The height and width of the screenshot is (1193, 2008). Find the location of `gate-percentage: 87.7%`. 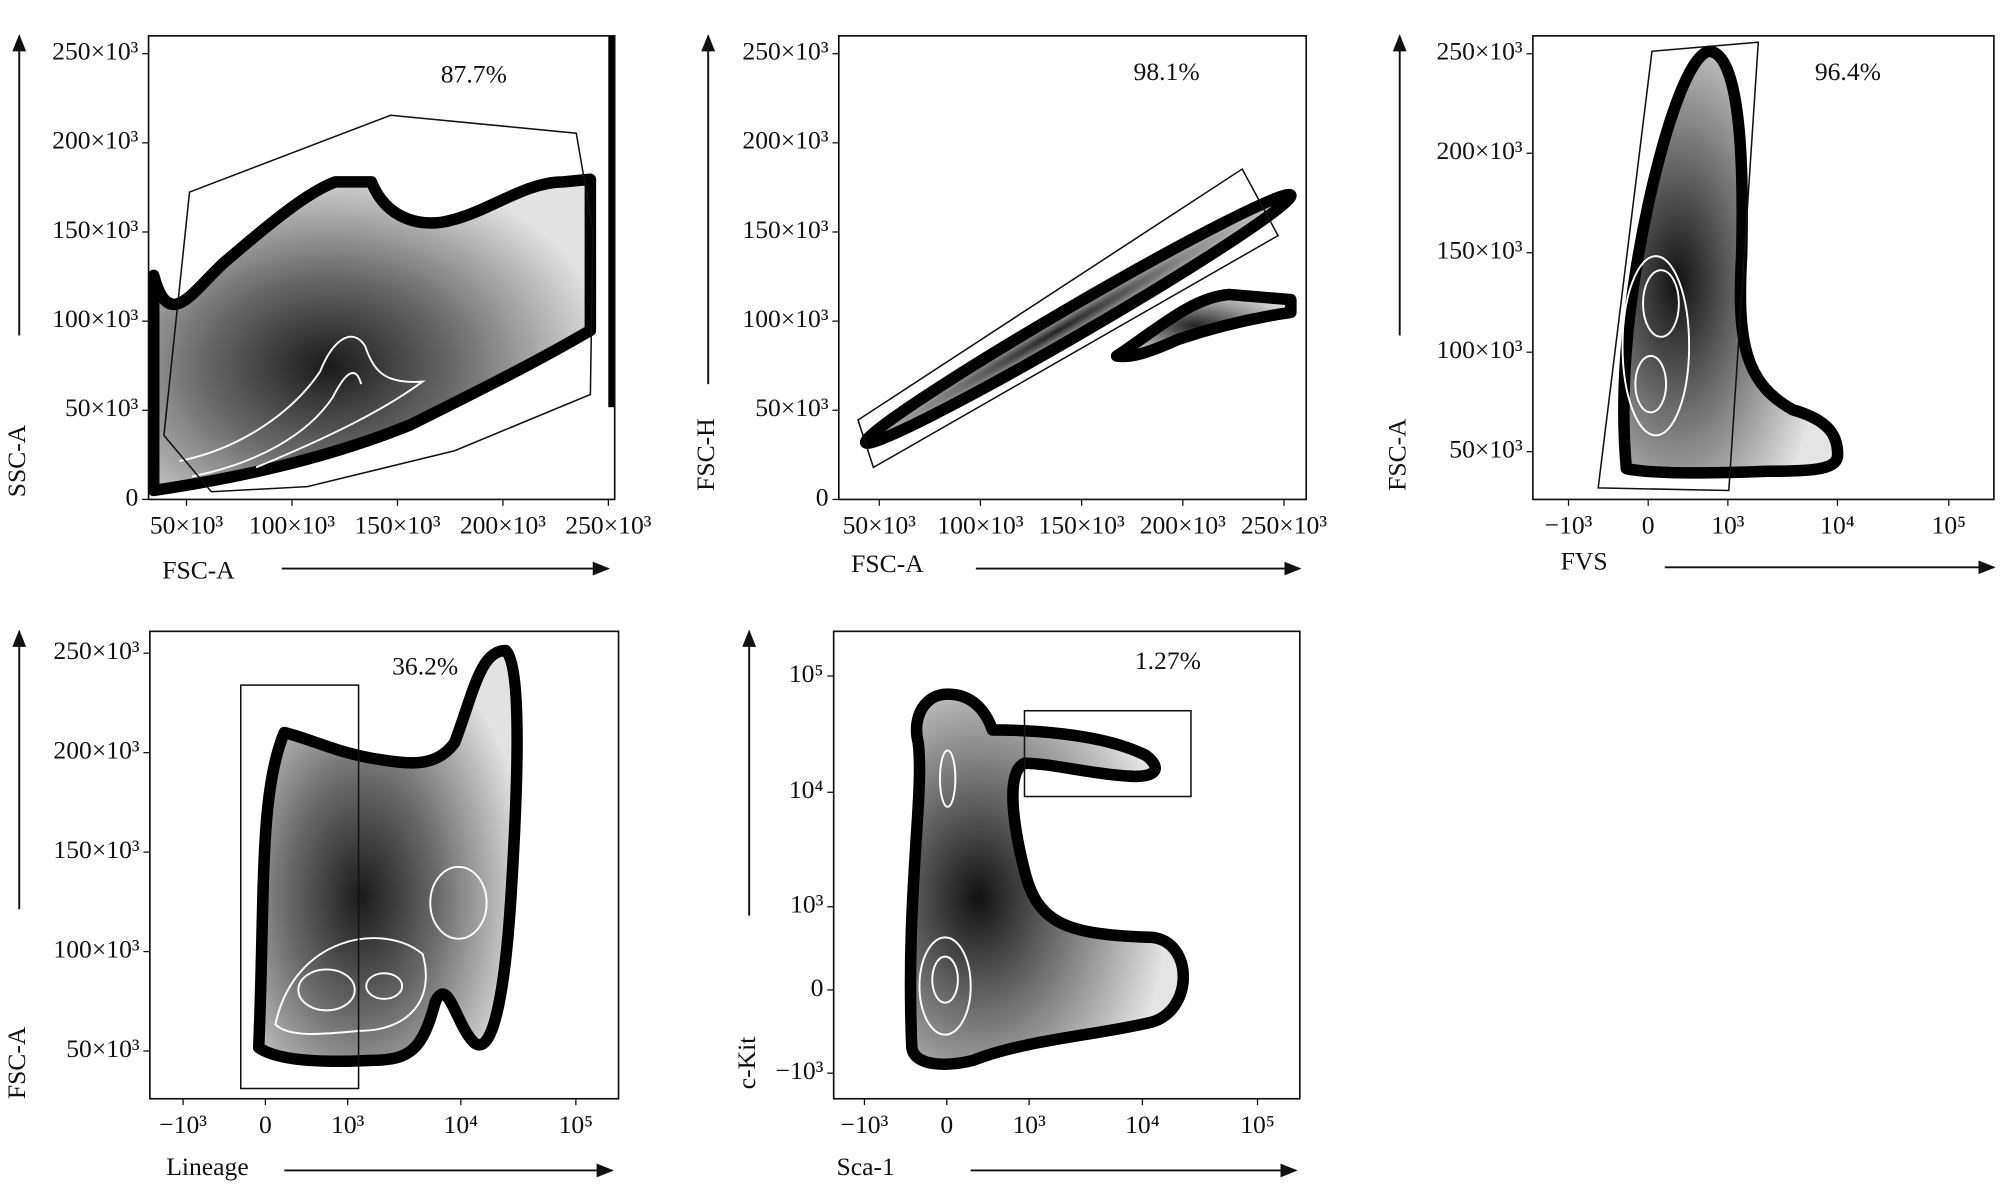

gate-percentage: 87.7% is located at coordinates (474, 74).